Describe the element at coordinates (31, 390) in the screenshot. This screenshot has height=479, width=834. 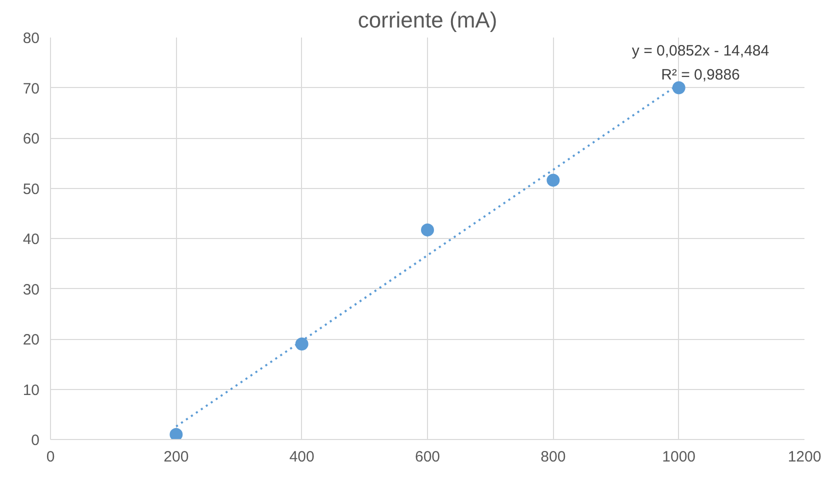
I see `y-tick-label: 10` at that location.